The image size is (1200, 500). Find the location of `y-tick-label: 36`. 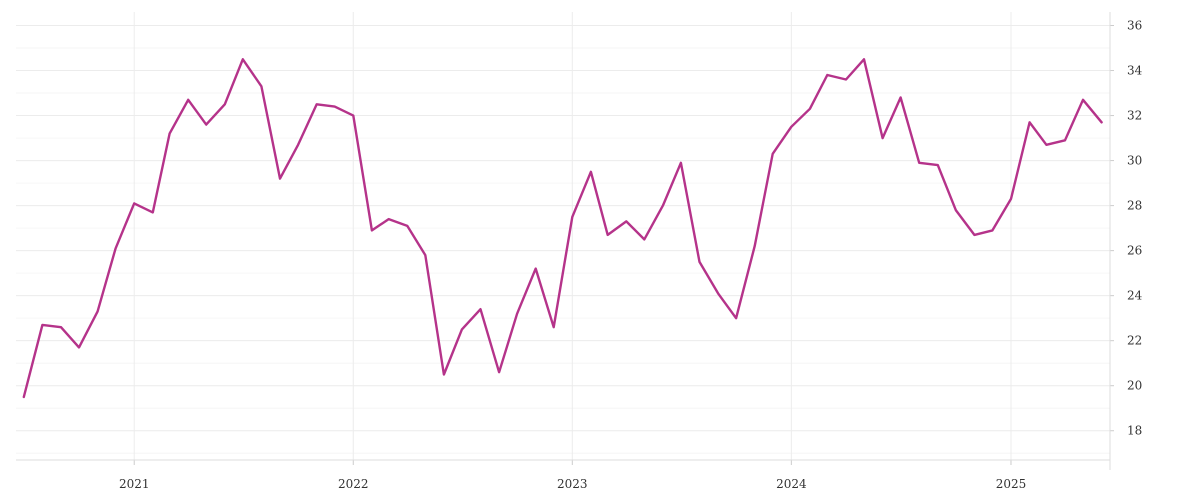

y-tick-label: 36 is located at coordinates (1134, 26).